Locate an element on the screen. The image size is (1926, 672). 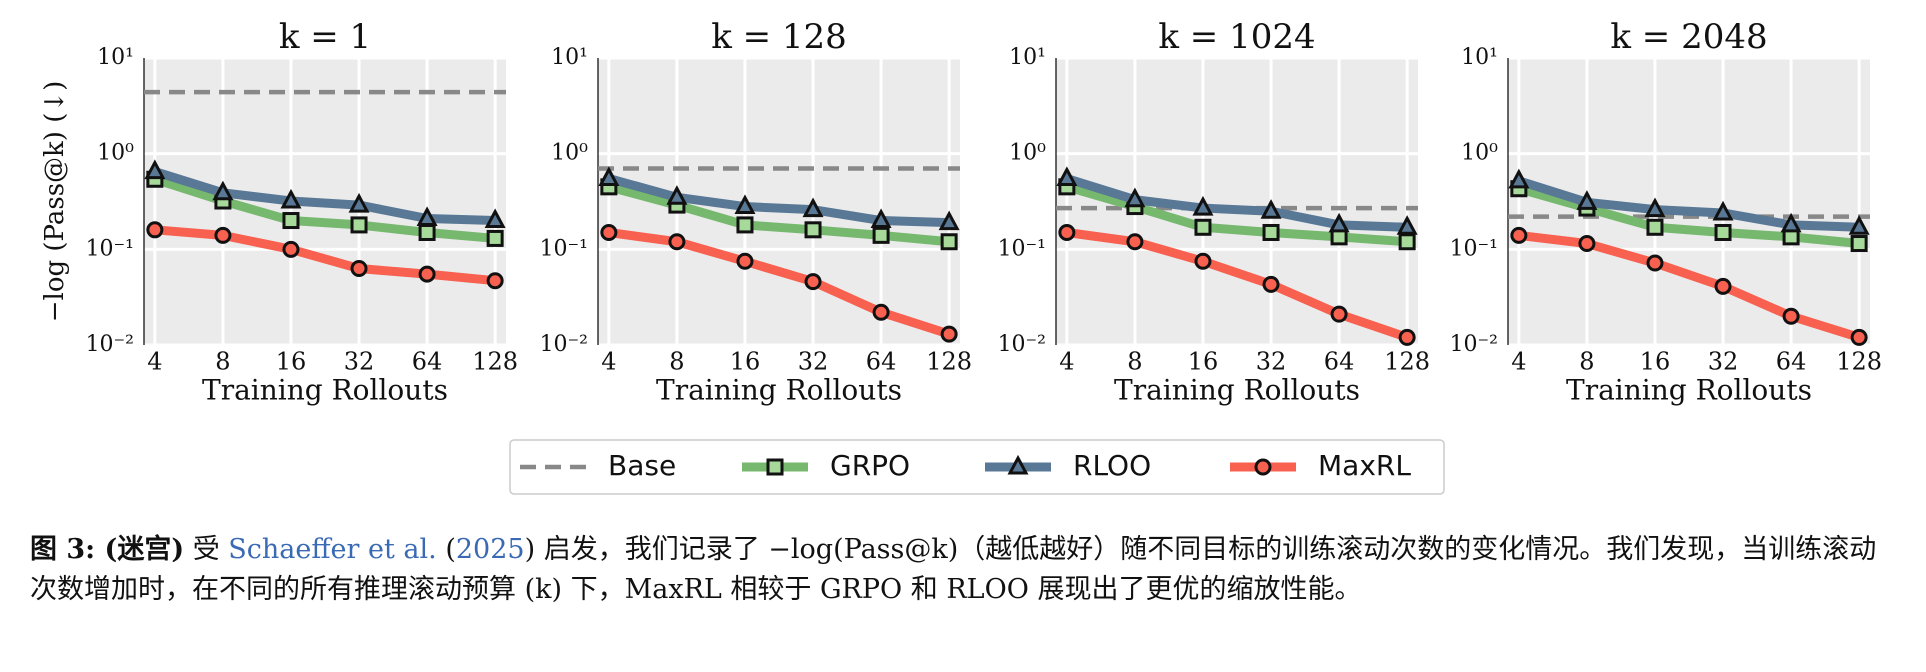
legend-label: RLOO is located at coordinates (1112, 465).